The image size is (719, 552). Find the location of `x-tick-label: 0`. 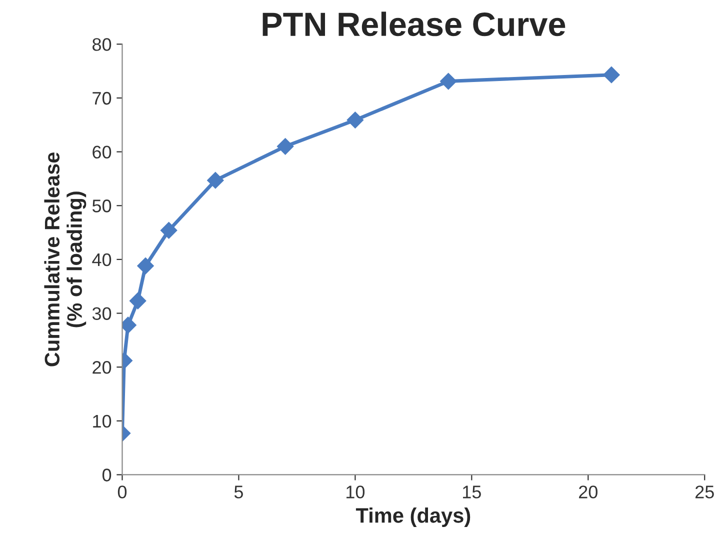

x-tick-label: 0 is located at coordinates (122, 492).